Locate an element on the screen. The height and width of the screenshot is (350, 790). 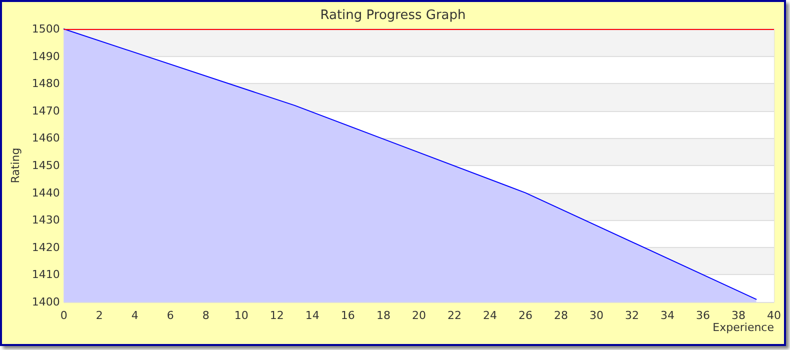
x-tick-label: 40 is located at coordinates (774, 315).